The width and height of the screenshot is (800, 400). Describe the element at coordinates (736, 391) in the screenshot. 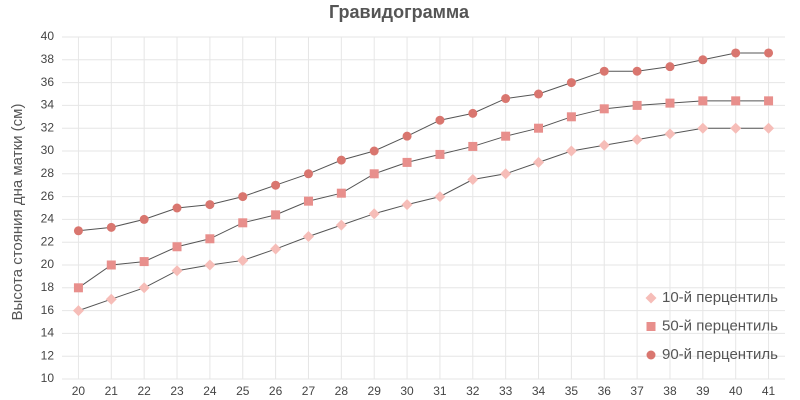

I see `x-tick-label: 40` at that location.